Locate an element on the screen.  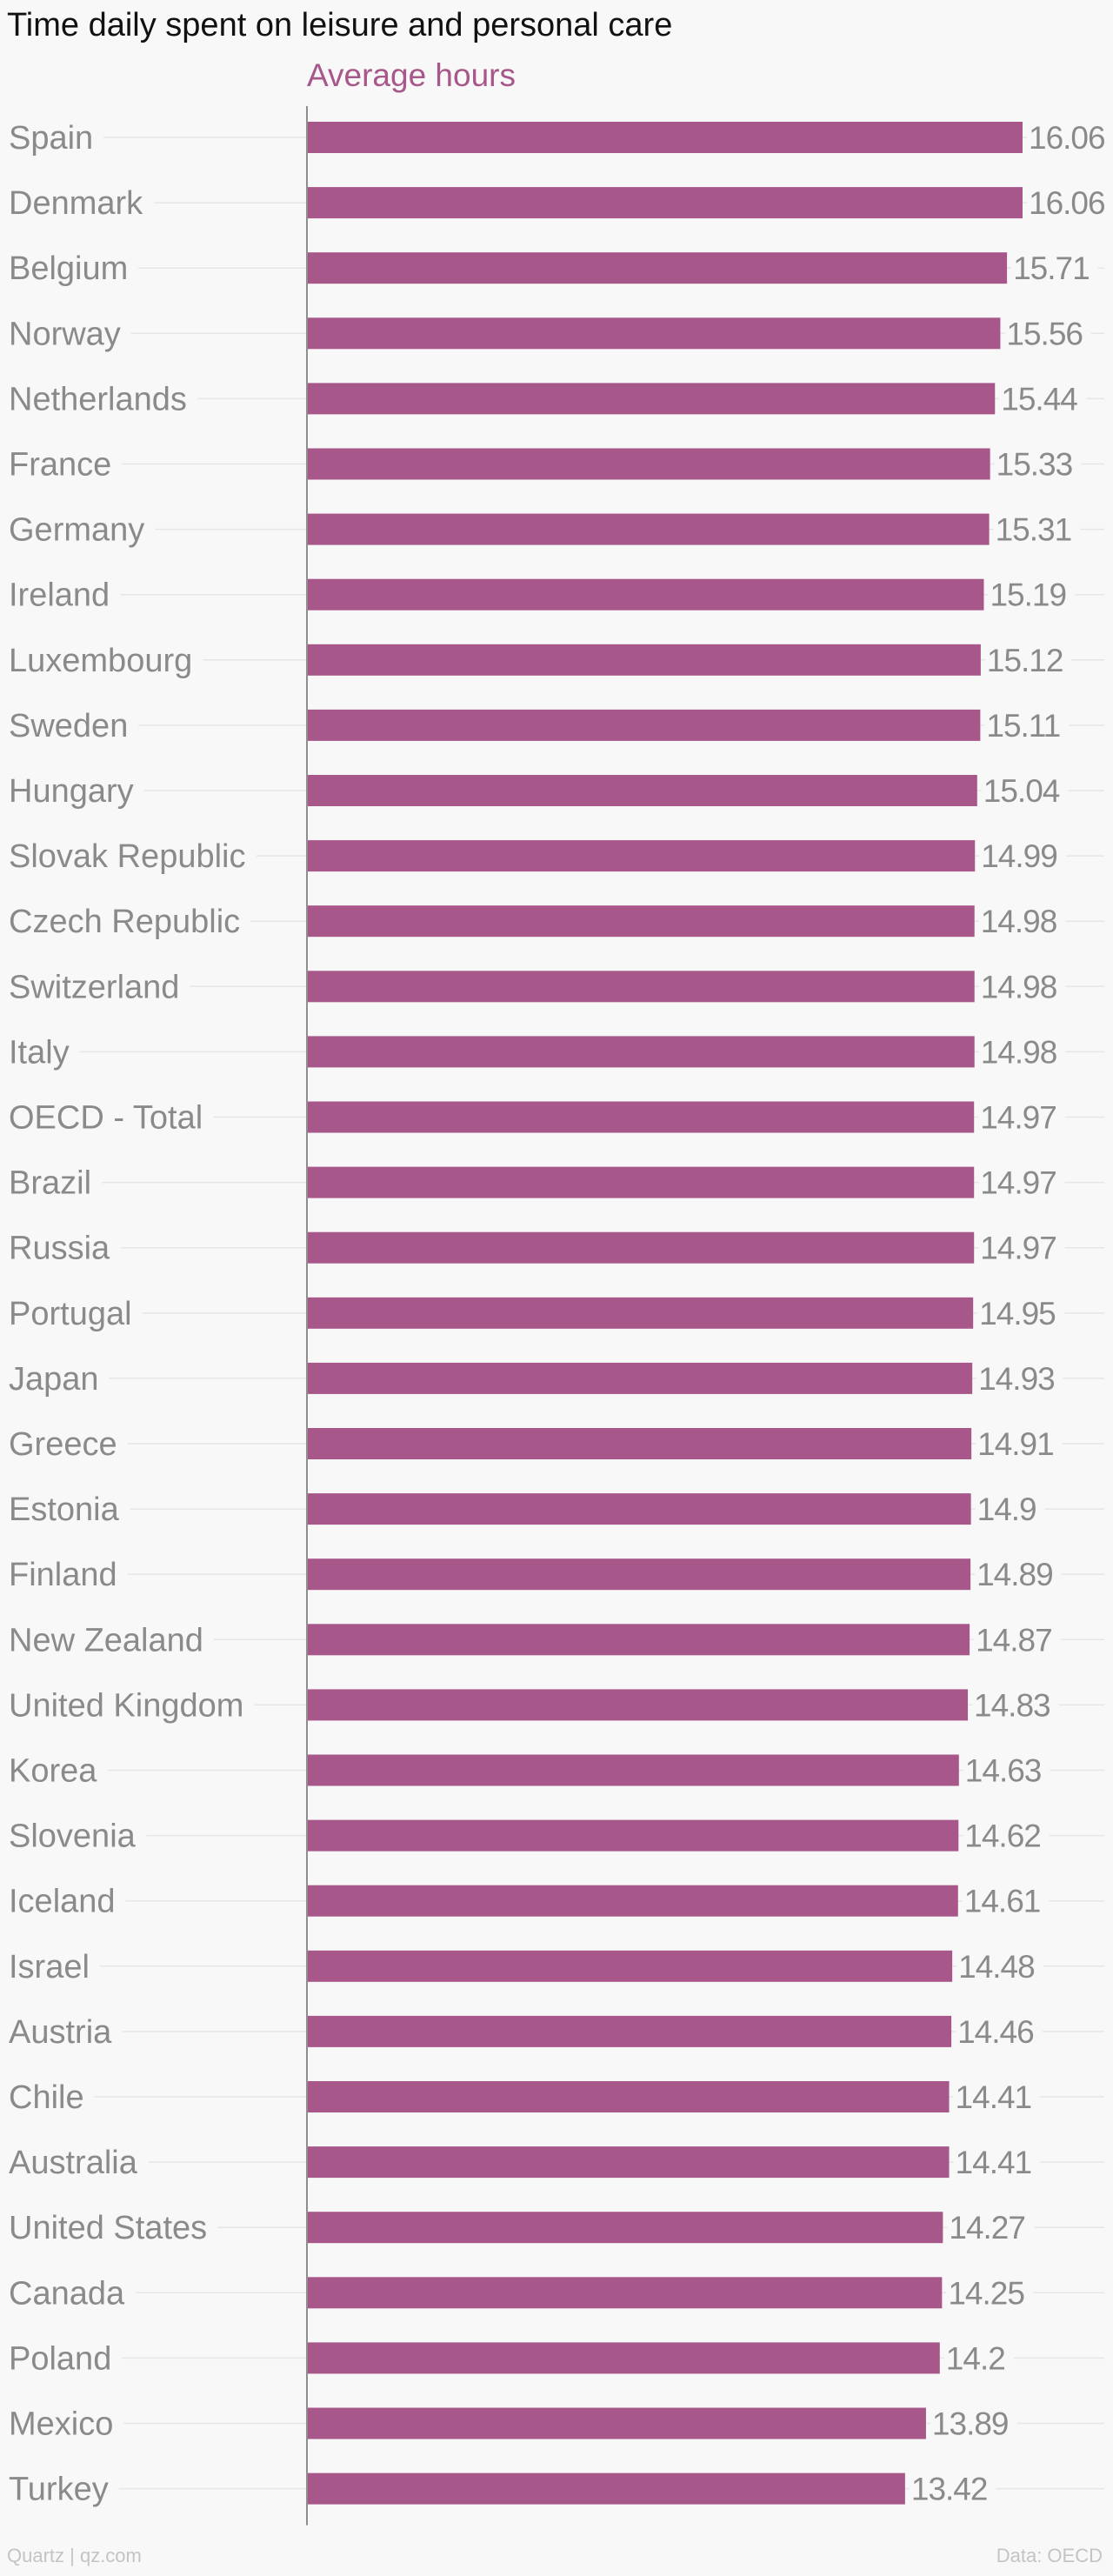
footer-source-right: Data: OECD is located at coordinates (1049, 2555).